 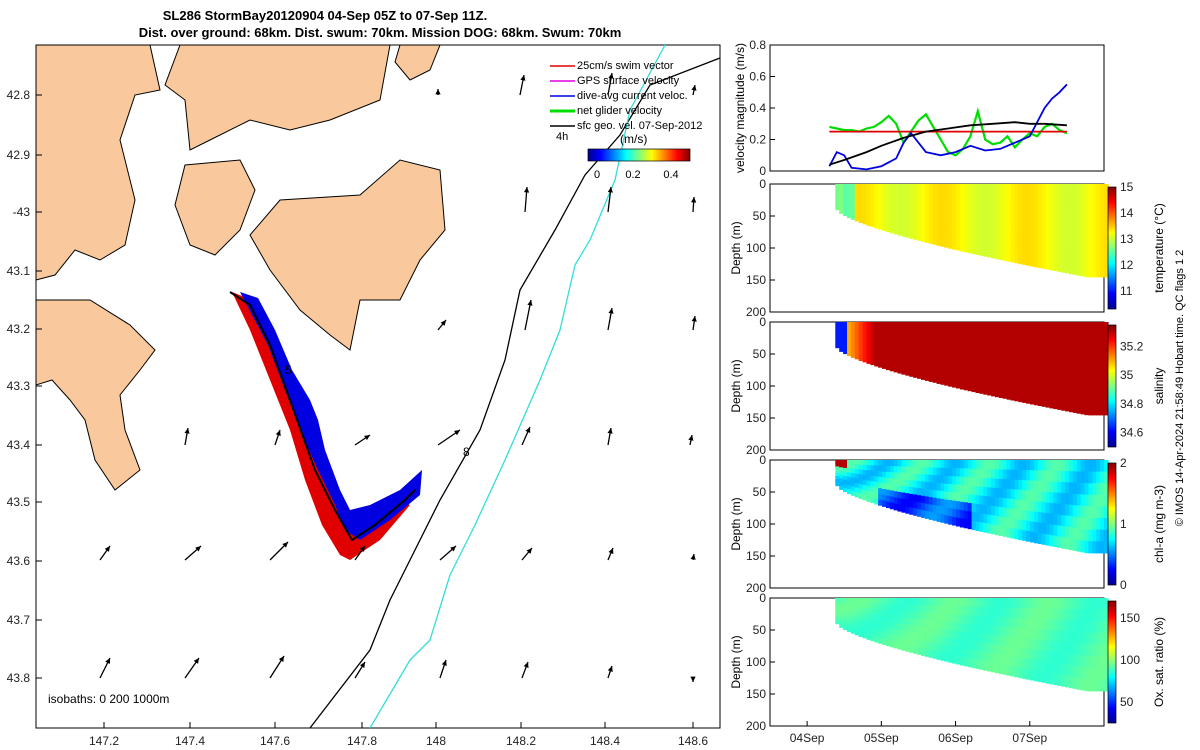 What do you see at coordinates (639, 126) in the screenshot?
I see `legend-label-sfc-geo: sfc geo. vel. 07-Sep-2012` at bounding box center [639, 126].